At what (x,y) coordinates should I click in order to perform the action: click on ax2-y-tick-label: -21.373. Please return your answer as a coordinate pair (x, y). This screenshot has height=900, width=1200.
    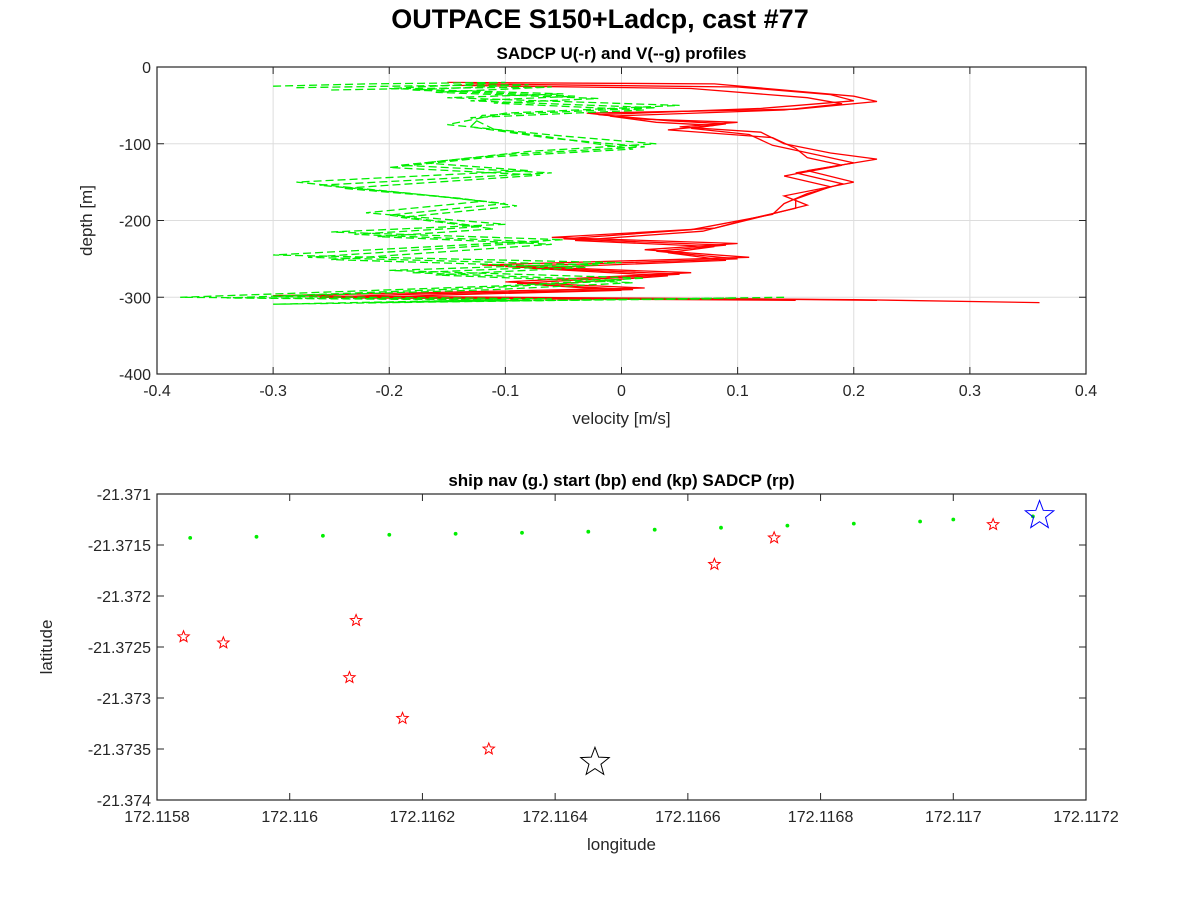
    Looking at the image, I should click on (124, 699).